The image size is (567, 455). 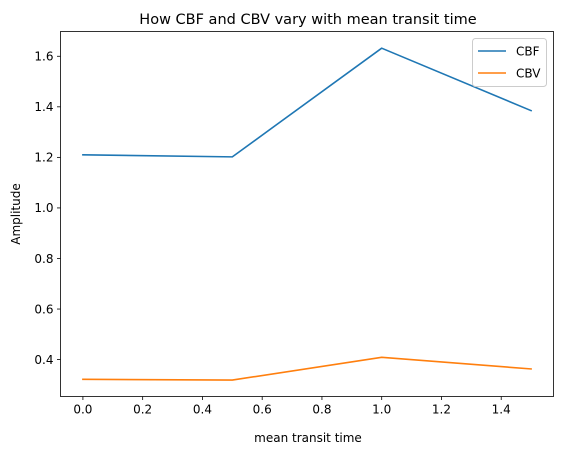 I want to click on y-tick-label: 0.8, so click(x=43, y=259).